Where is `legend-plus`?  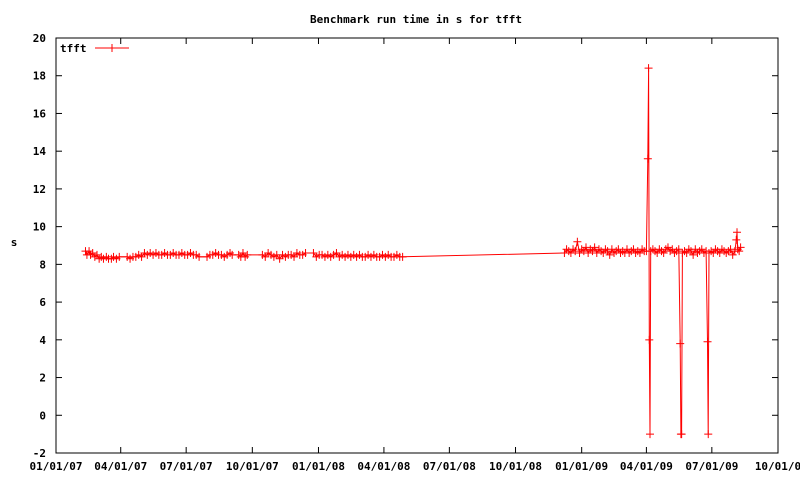 legend-plus is located at coordinates (112, 48).